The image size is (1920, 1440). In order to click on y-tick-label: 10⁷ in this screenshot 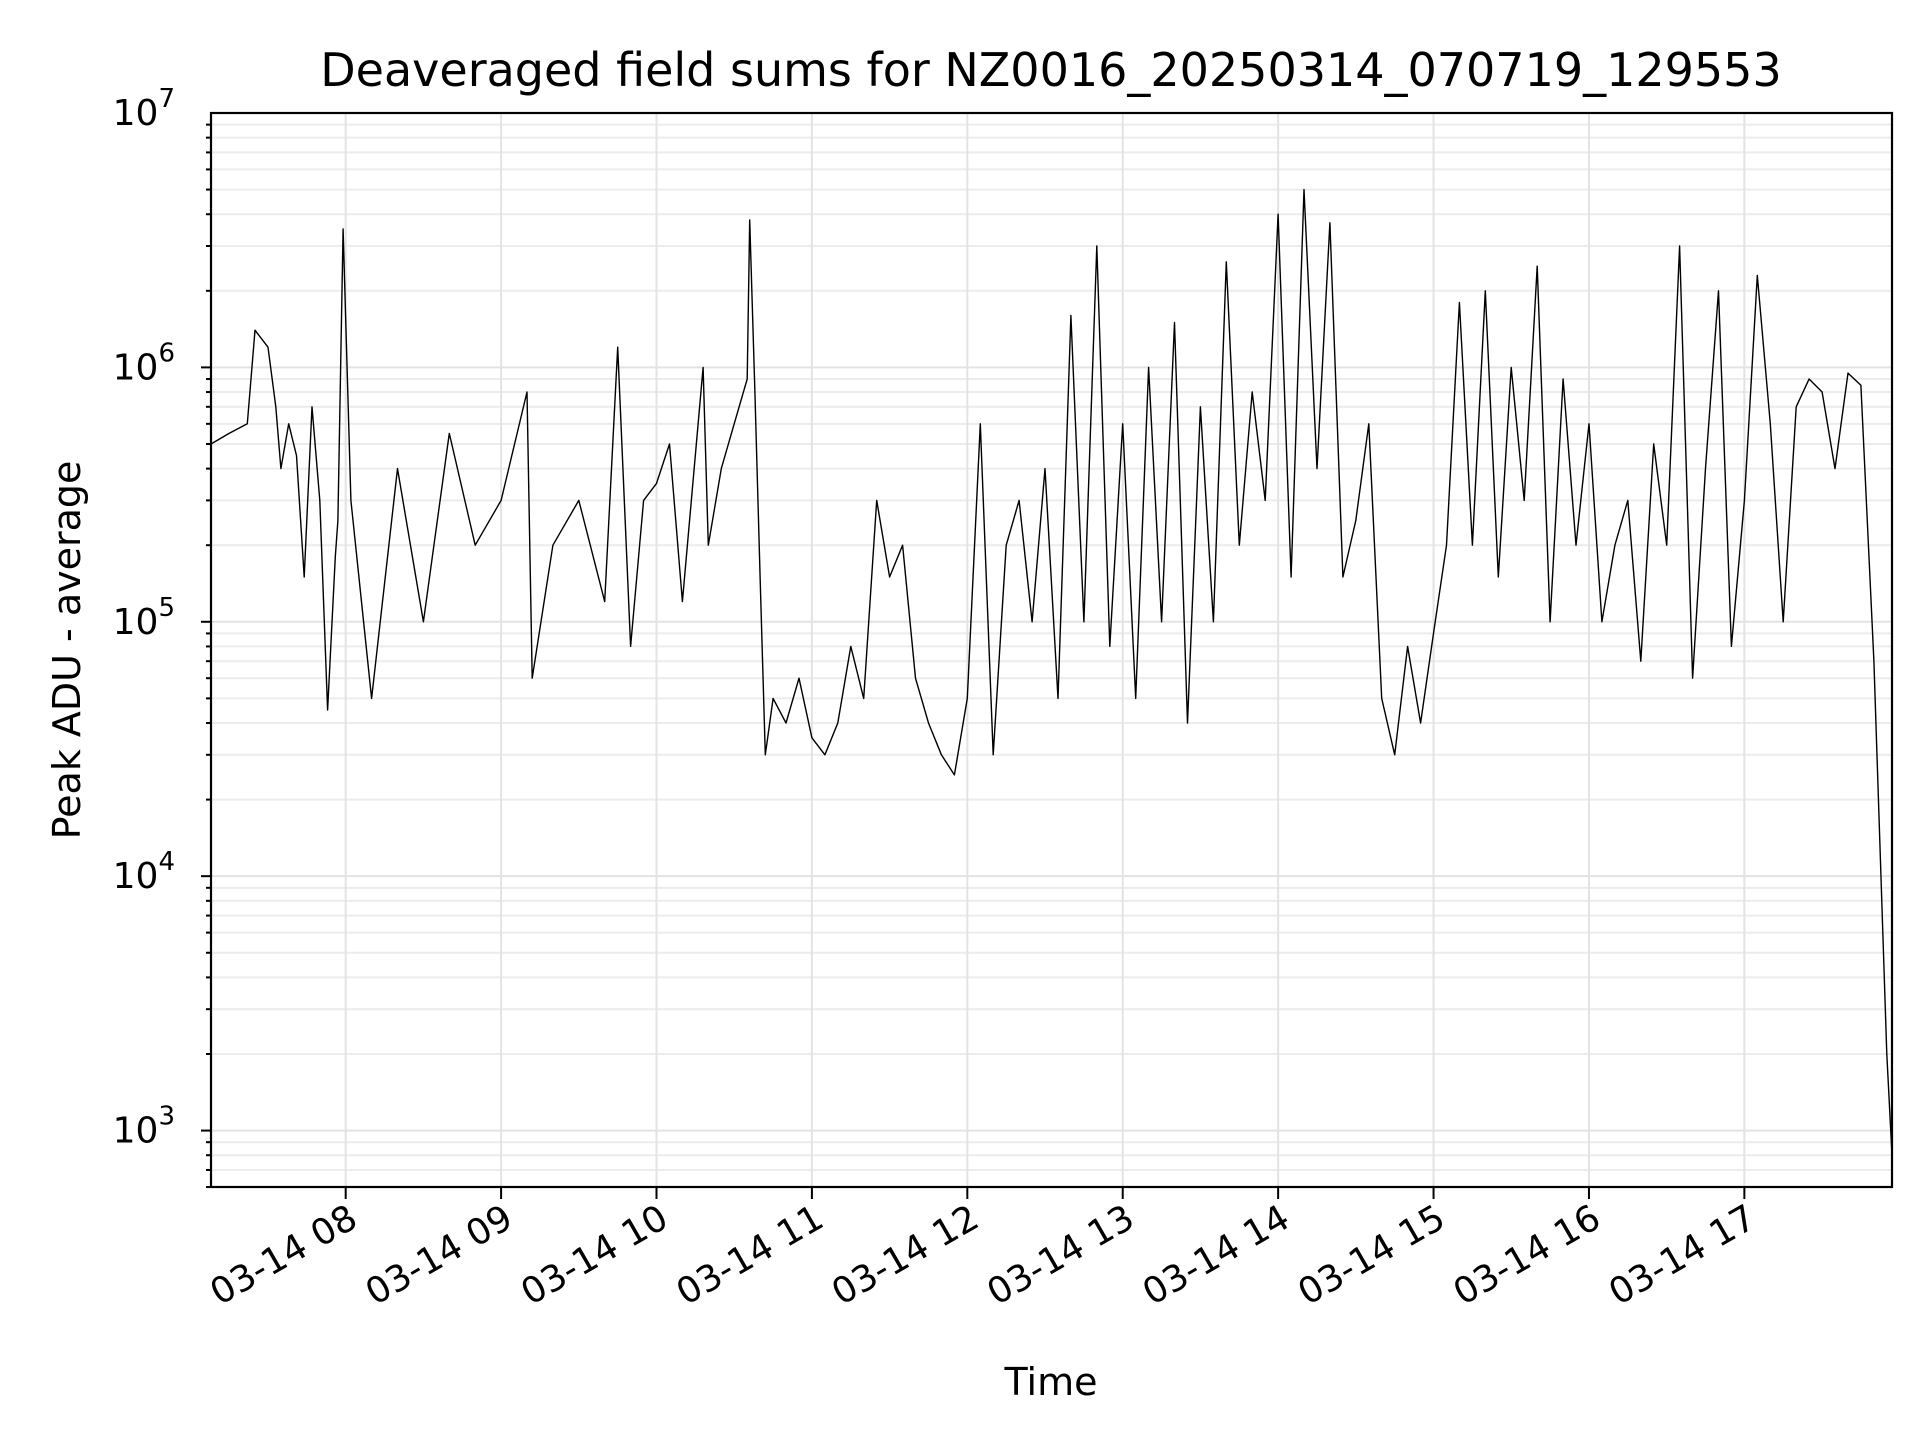, I will do `click(144, 109)`.